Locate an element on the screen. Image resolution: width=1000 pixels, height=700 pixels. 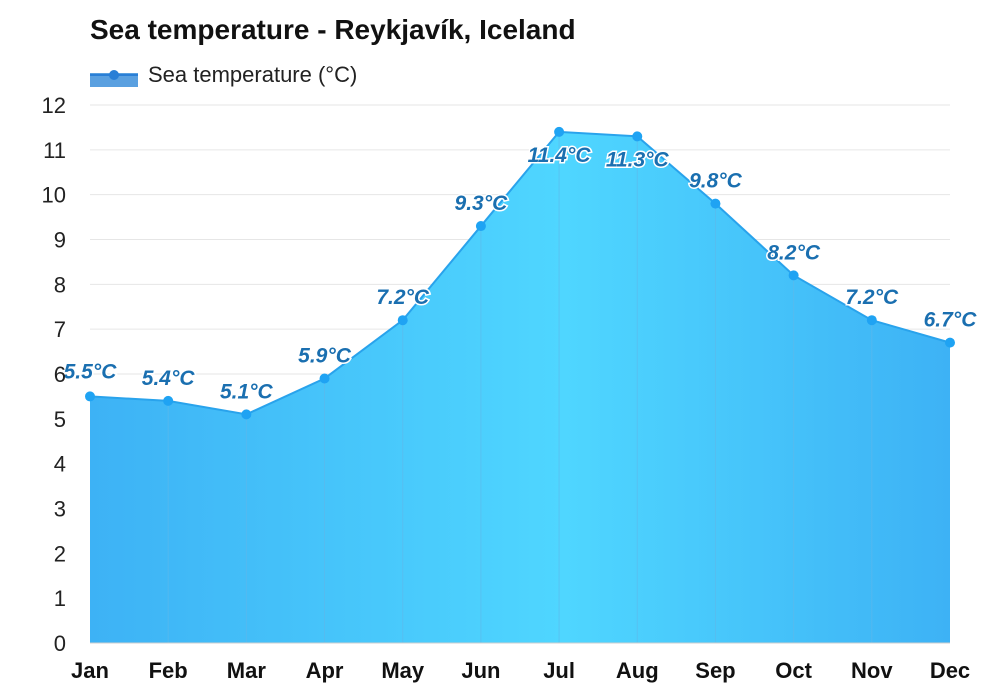
y-tick-label: 0 is located at coordinates (60, 643).